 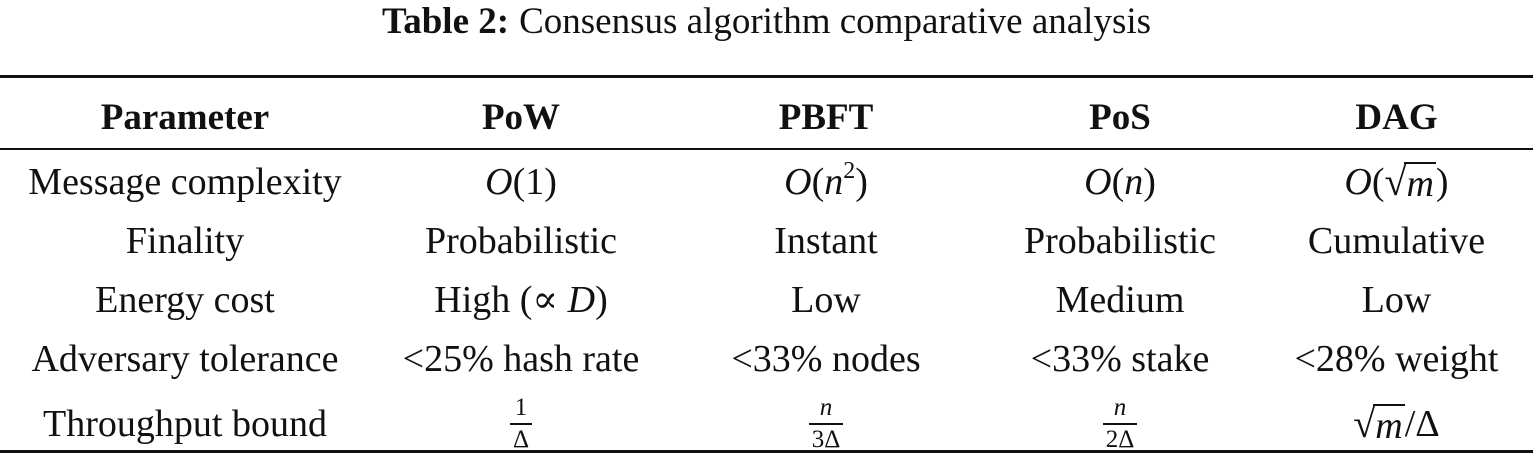 What do you see at coordinates (521, 358) in the screenshot?
I see `cell-pow-adversary-tolerance: <25% hash rate` at bounding box center [521, 358].